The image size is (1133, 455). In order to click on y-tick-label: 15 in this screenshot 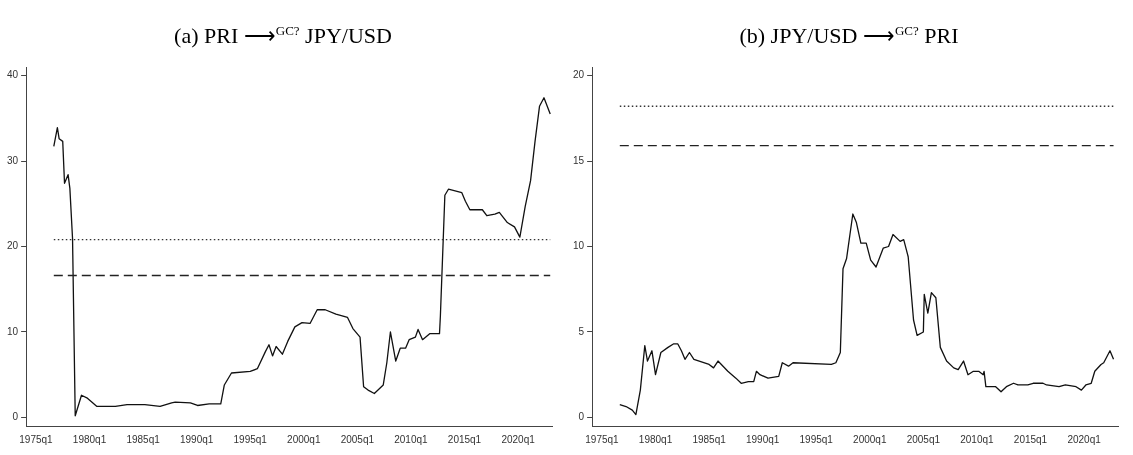, I will do `click(579, 160)`.